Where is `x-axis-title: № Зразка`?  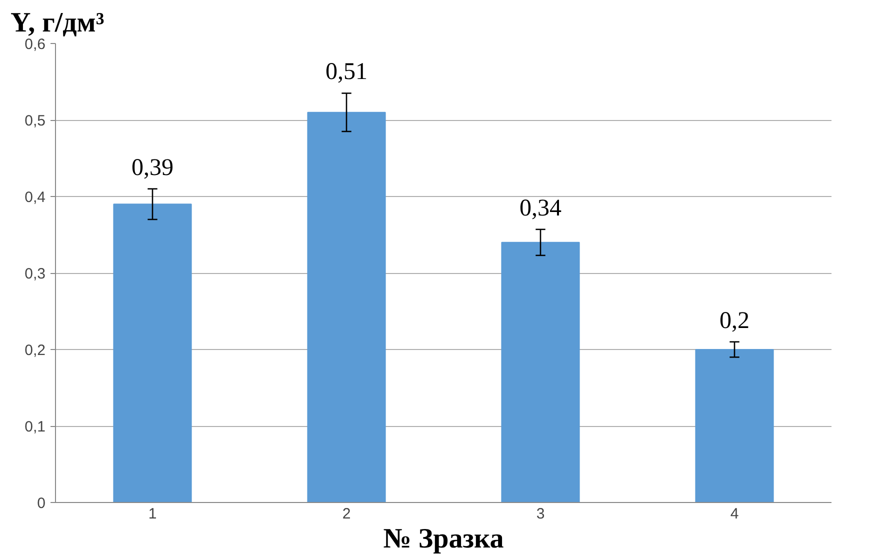
x-axis-title: № Зразка is located at coordinates (443, 539).